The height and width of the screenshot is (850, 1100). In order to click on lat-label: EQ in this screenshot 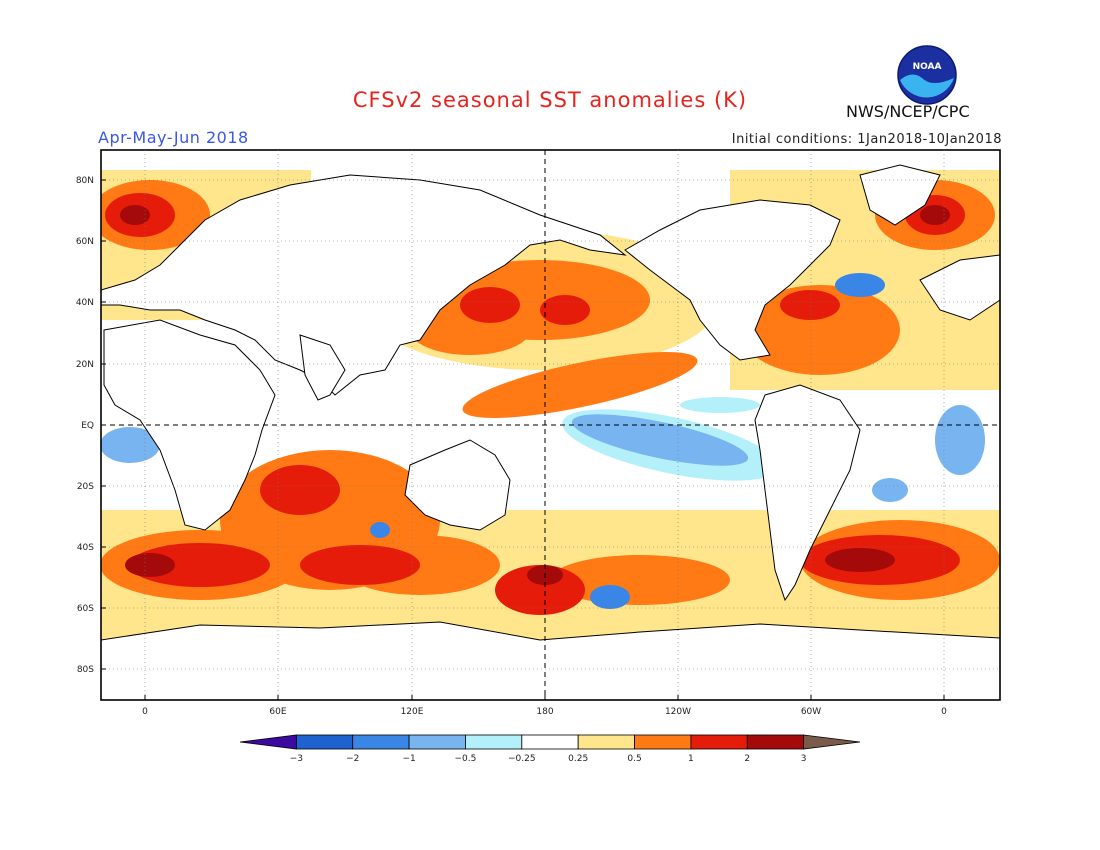, I will do `click(87, 426)`.